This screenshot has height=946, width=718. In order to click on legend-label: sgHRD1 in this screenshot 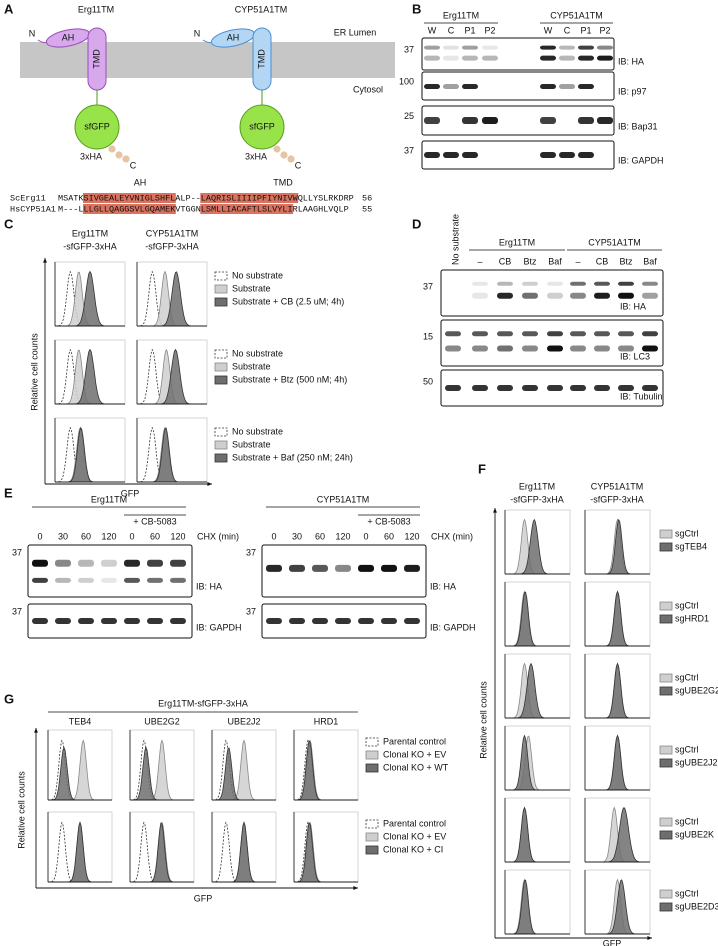, I will do `click(692, 618)`.